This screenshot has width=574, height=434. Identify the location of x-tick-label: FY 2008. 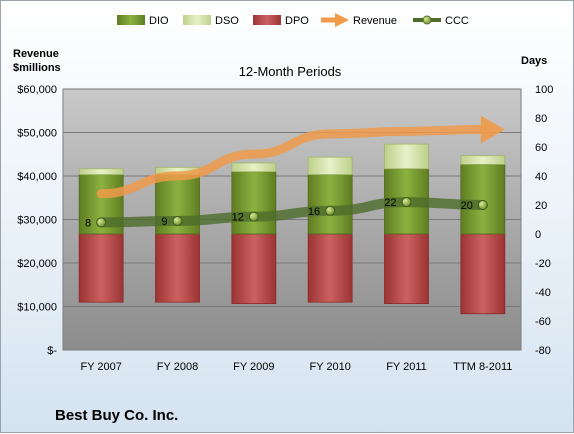
(177, 367).